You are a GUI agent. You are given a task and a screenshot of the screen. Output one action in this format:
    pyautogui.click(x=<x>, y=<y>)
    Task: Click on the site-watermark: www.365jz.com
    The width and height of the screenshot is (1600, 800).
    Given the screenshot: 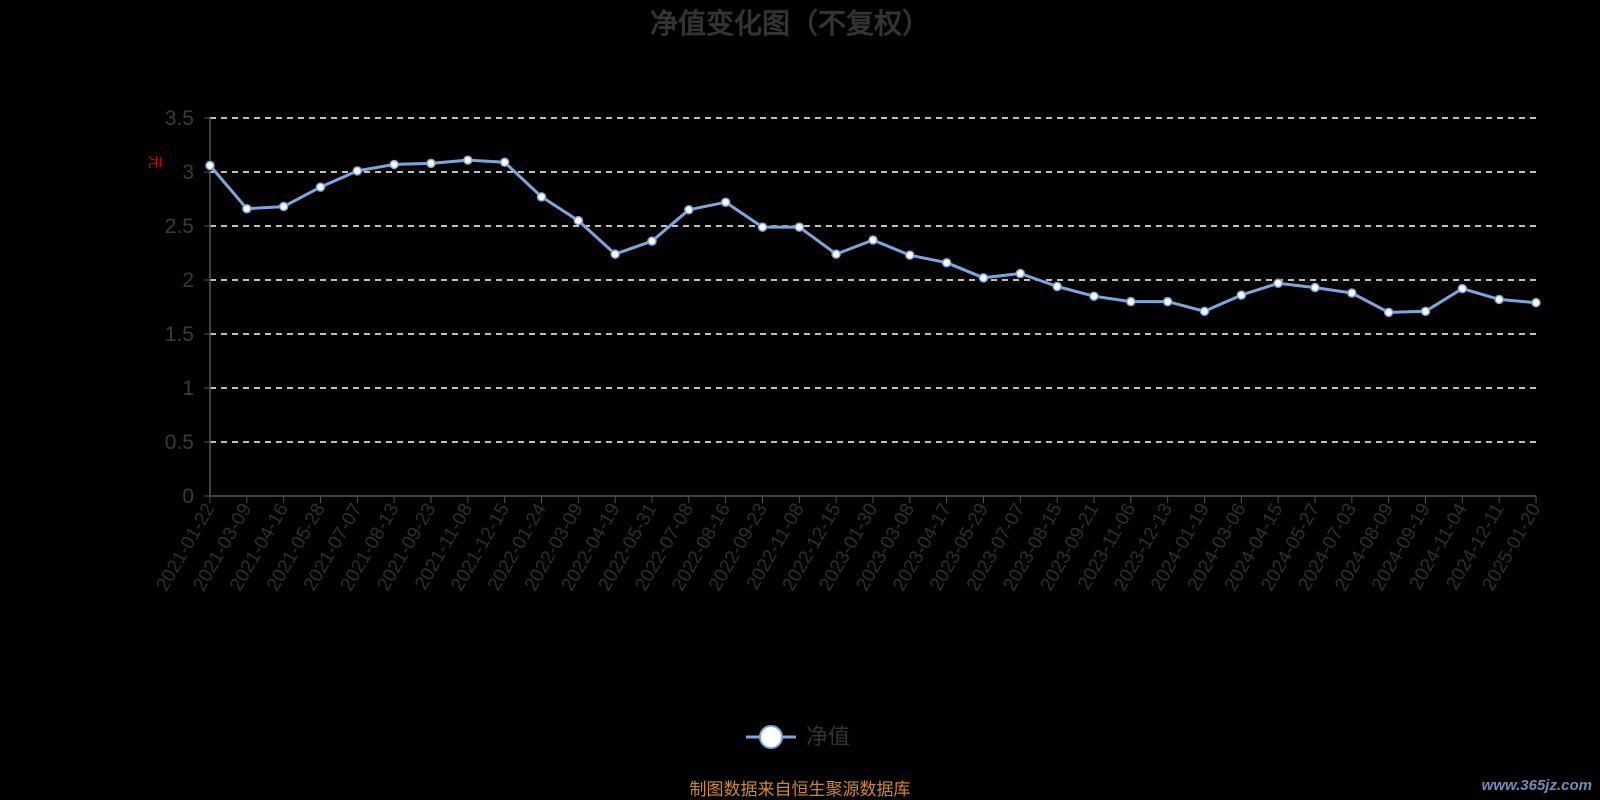 What is the action you would take?
    pyautogui.click(x=1537, y=785)
    